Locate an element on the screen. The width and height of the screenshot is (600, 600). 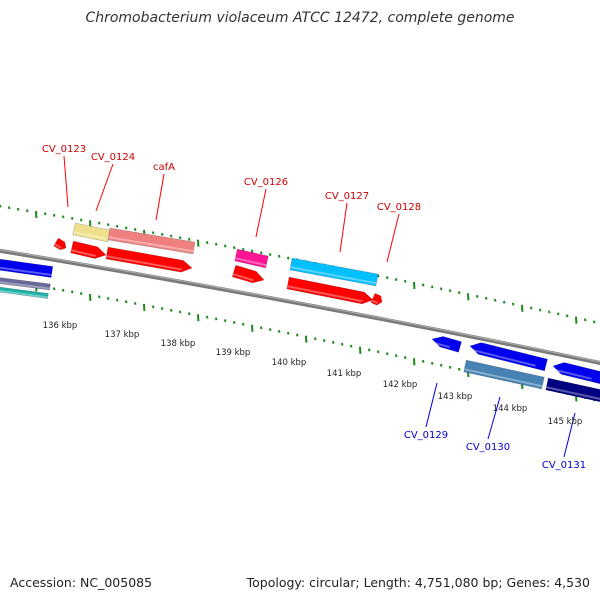
gene-arrow-cv0130 is located at coordinates (508, 357).